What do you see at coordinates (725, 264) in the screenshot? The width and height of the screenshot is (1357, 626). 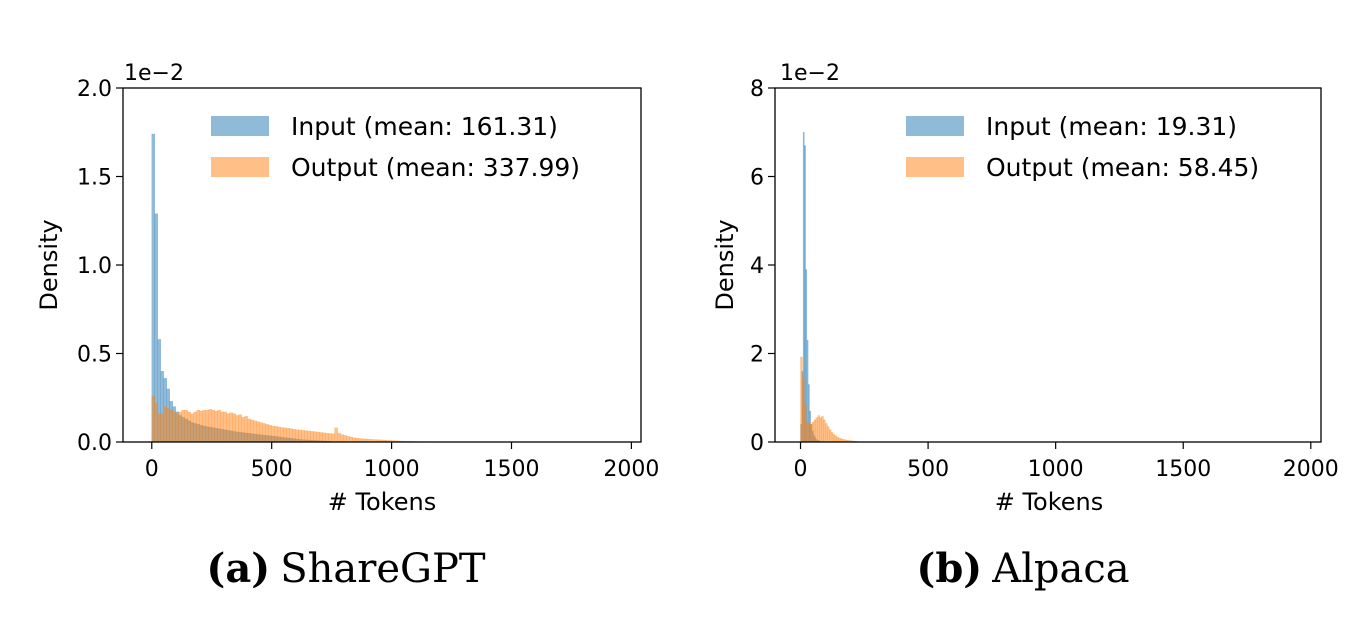 I see `panel-b-y-axis-label: Density` at bounding box center [725, 264].